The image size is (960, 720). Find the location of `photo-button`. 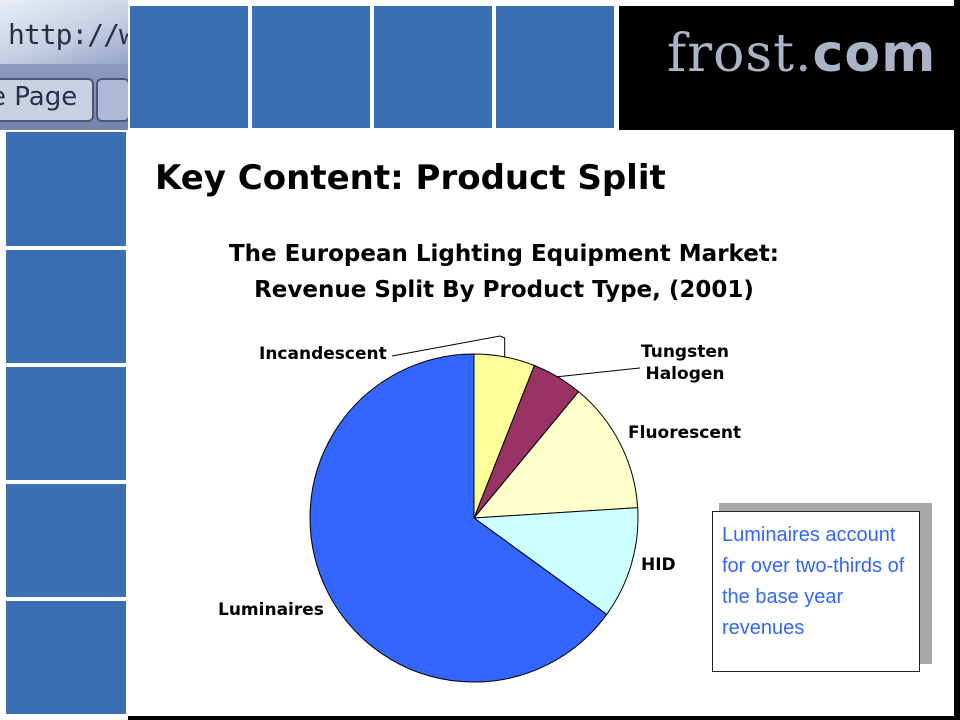

photo-button is located at coordinates (47, 100).